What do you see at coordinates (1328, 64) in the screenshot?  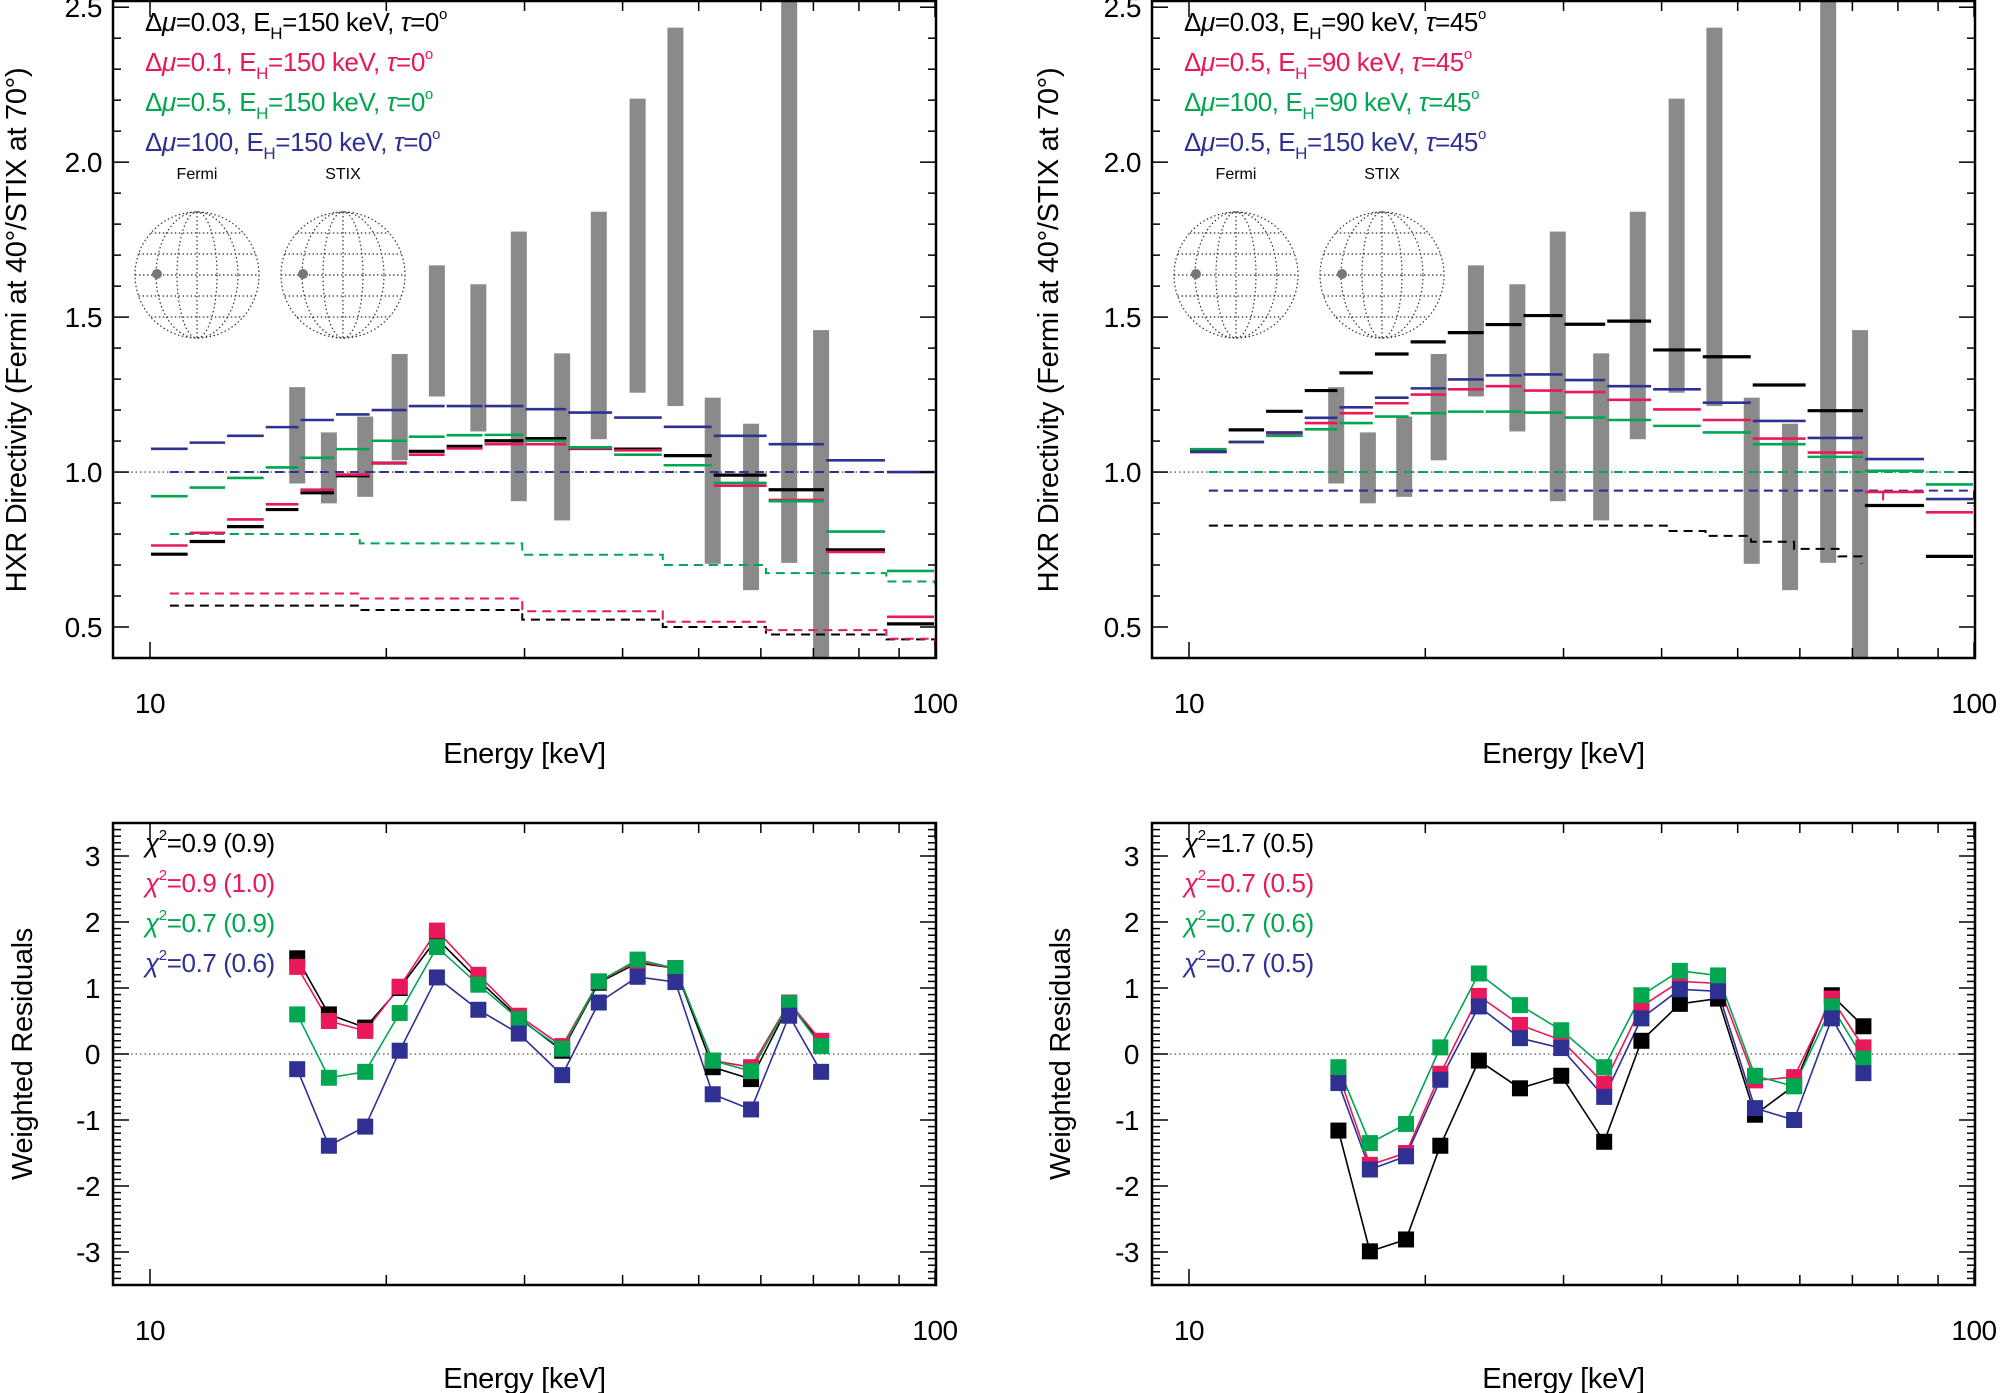 I see `legend-entry: Δμ=0.5, EH=90 keV, τ=45o` at bounding box center [1328, 64].